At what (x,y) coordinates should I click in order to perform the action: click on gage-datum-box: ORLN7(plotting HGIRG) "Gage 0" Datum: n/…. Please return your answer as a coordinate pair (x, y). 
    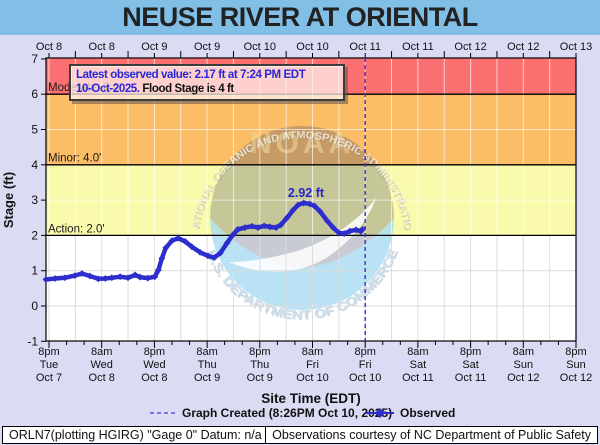
    Looking at the image, I should click on (135, 435).